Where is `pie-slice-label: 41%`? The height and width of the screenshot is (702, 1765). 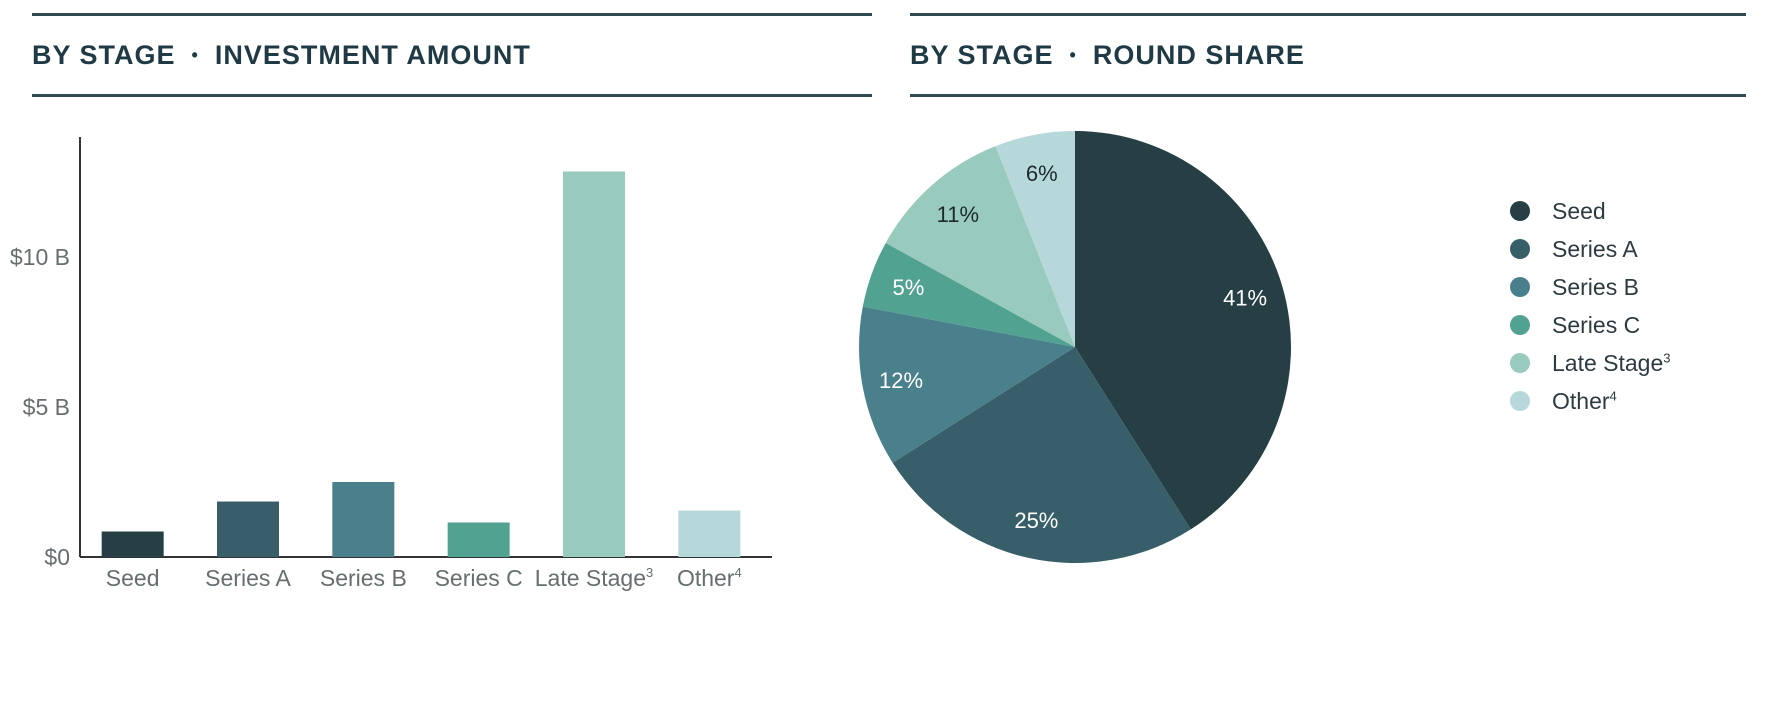 pie-slice-label: 41% is located at coordinates (1245, 298).